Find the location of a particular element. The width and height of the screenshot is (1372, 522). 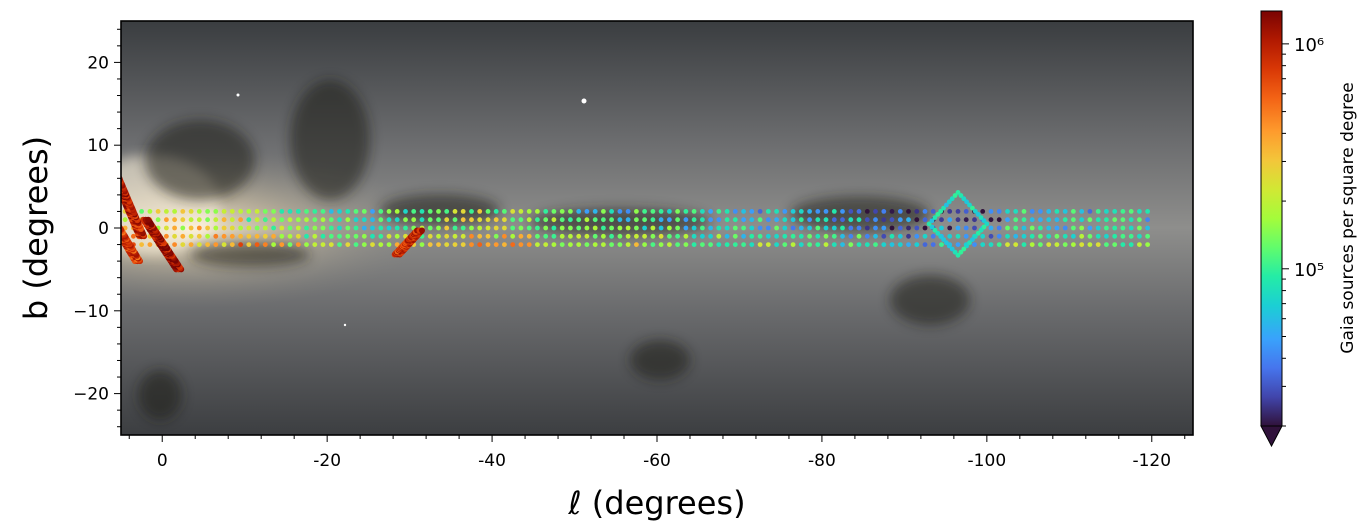

x-axis-label: ℓ (degrees) is located at coordinates (656, 503).